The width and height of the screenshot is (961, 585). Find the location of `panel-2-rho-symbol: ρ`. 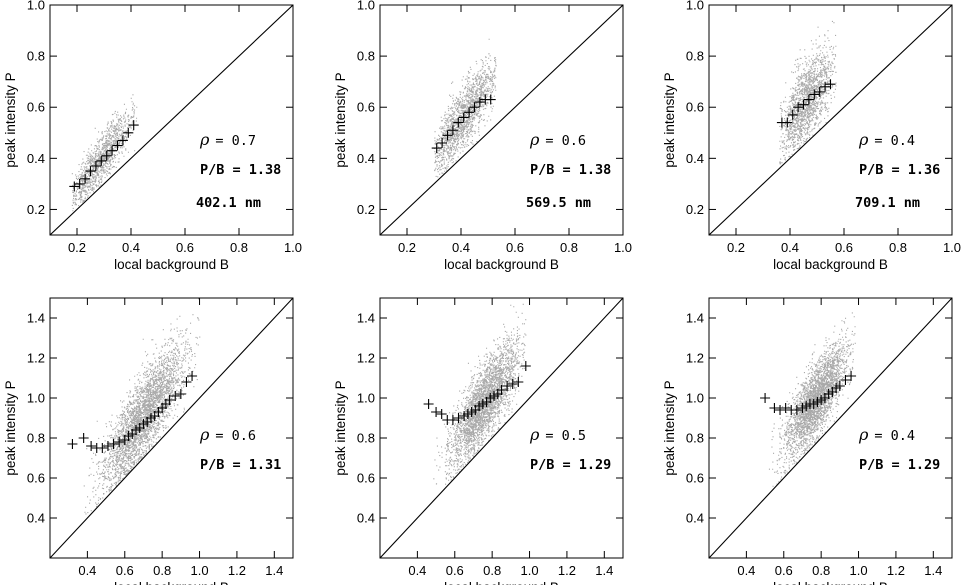

panel-2-rho-symbol: ρ is located at coordinates (534, 139).